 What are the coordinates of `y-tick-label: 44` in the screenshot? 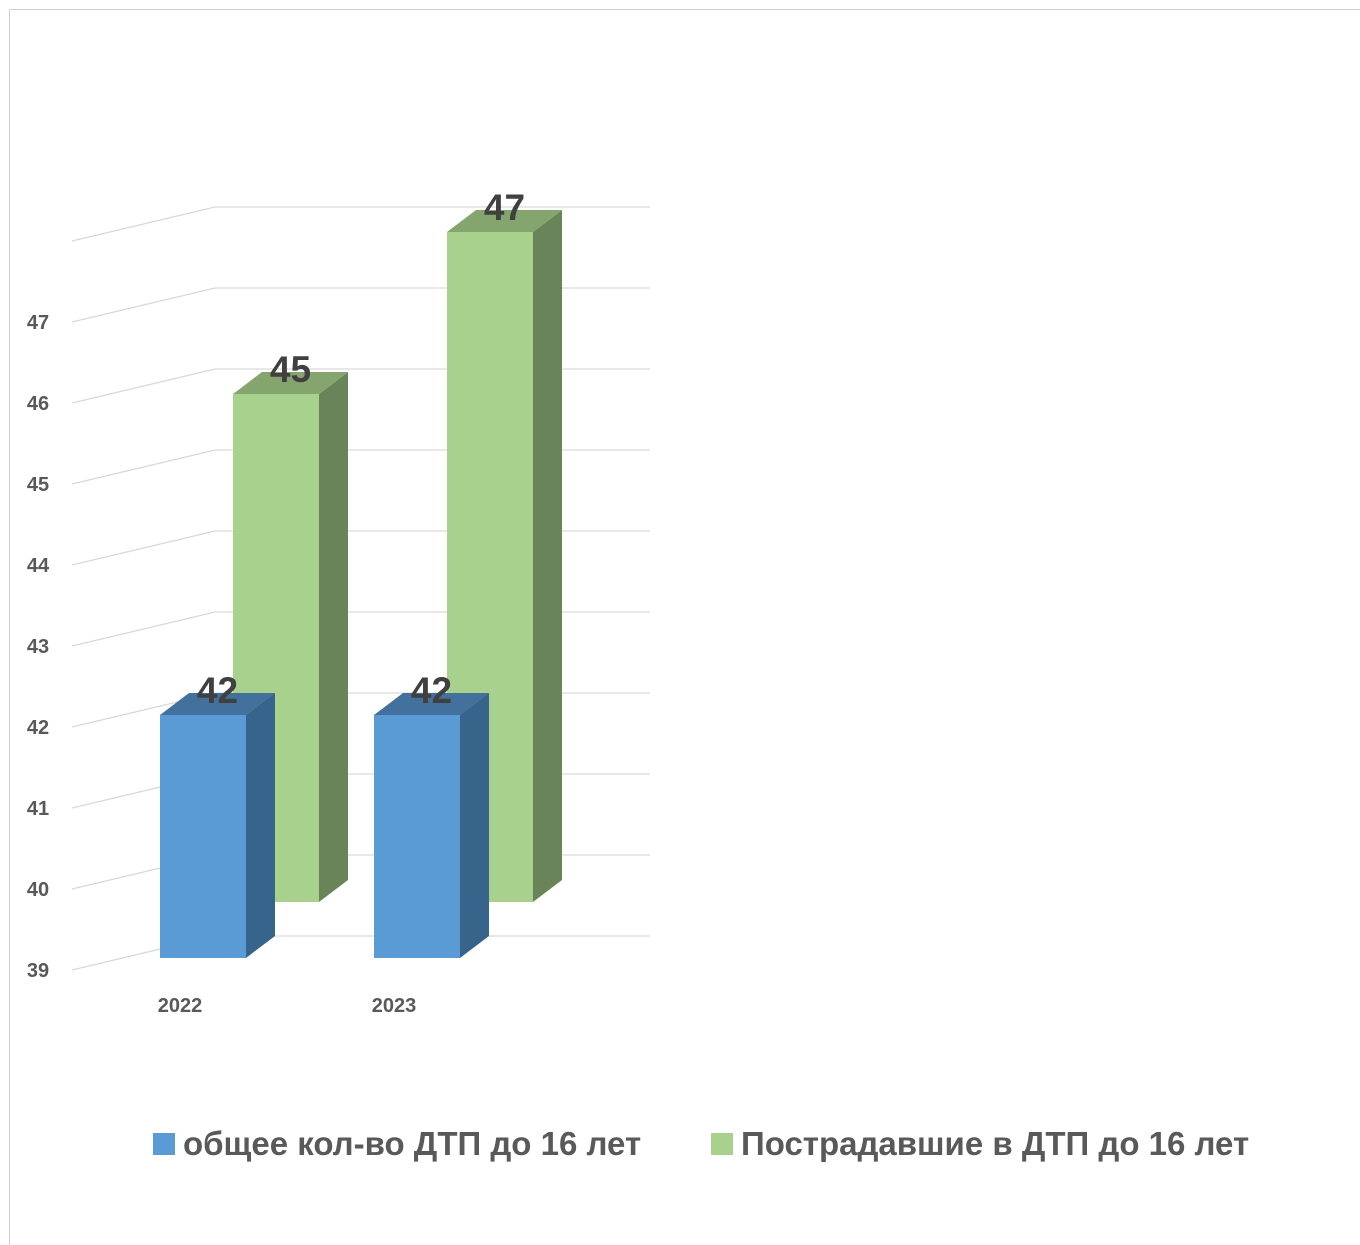 It's located at (38, 566).